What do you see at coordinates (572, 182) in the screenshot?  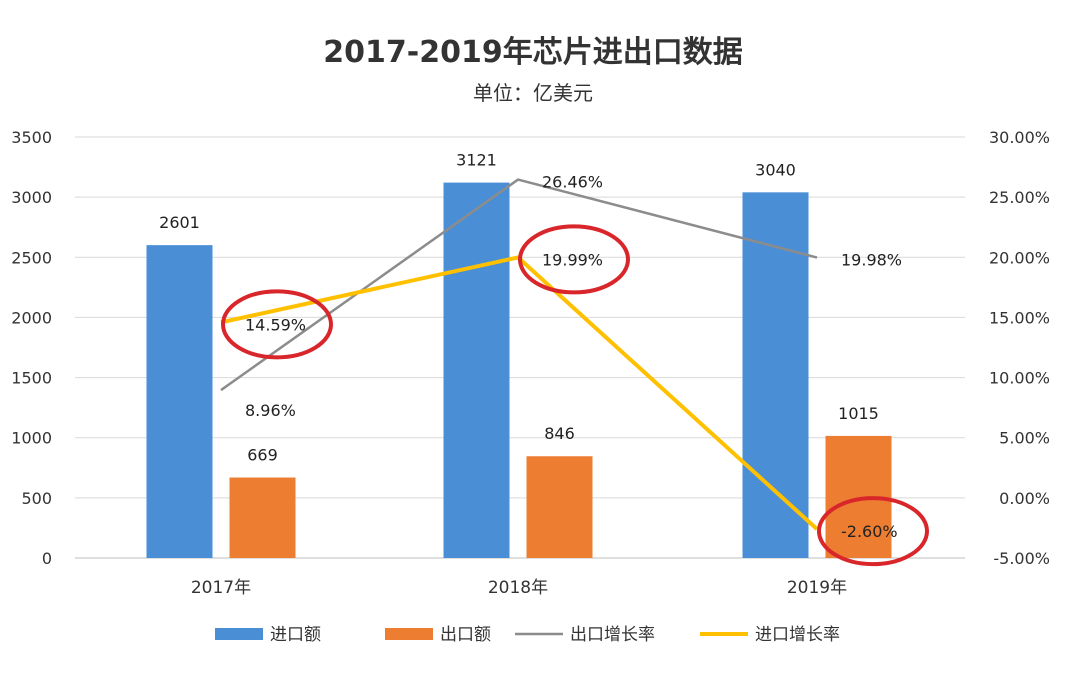 I see `line-value-label: 26.46%` at bounding box center [572, 182].